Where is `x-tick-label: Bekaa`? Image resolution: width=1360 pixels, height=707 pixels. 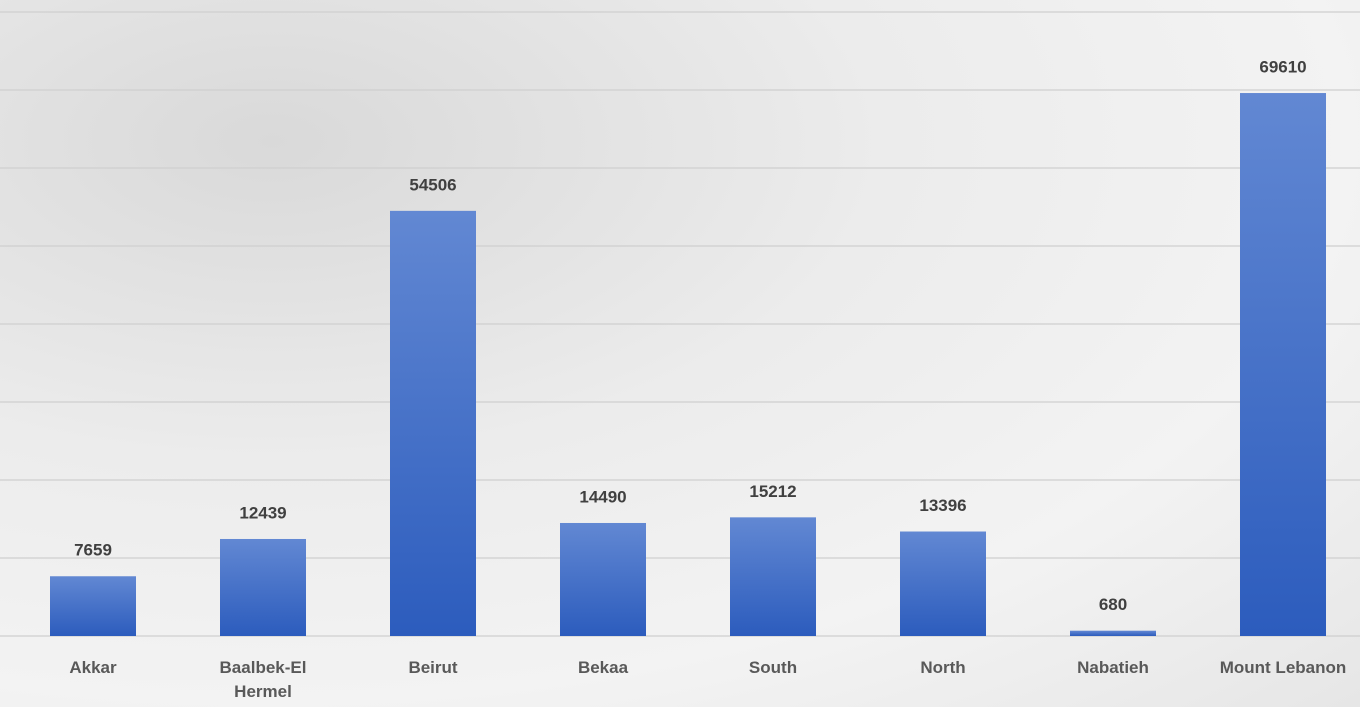
x-tick-label: Bekaa is located at coordinates (603, 667).